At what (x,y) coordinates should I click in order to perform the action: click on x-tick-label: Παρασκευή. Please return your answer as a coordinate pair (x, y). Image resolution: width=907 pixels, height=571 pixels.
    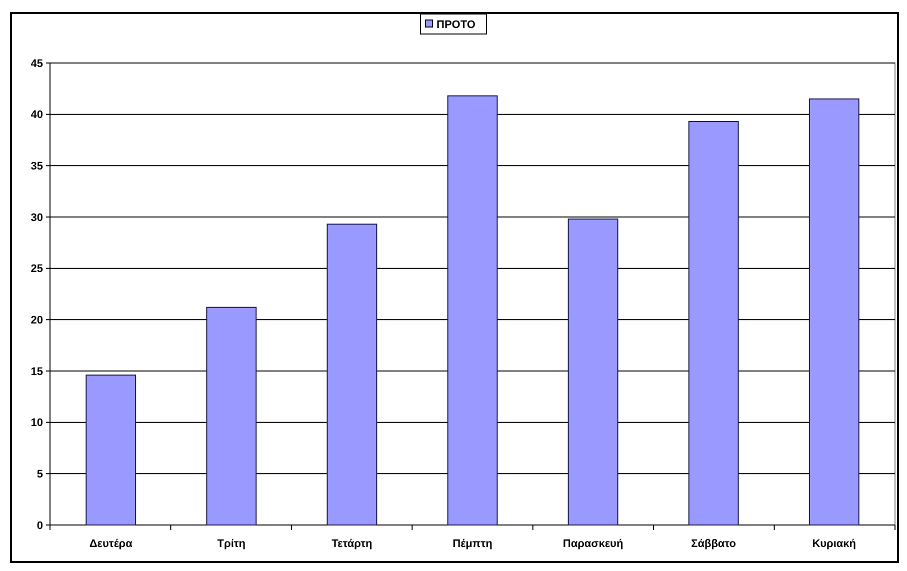
    Looking at the image, I should click on (593, 544).